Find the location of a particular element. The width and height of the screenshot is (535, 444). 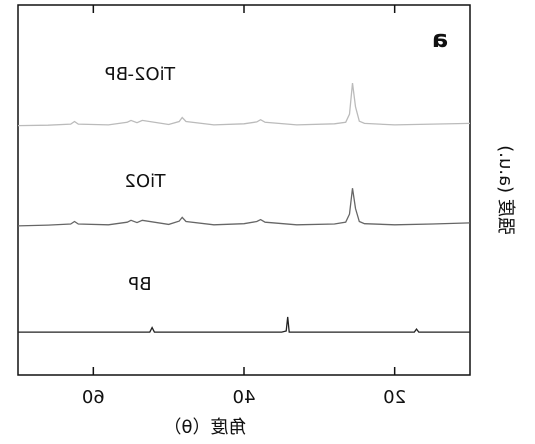

series-label: TiO2-BP is located at coordinates (140, 74).